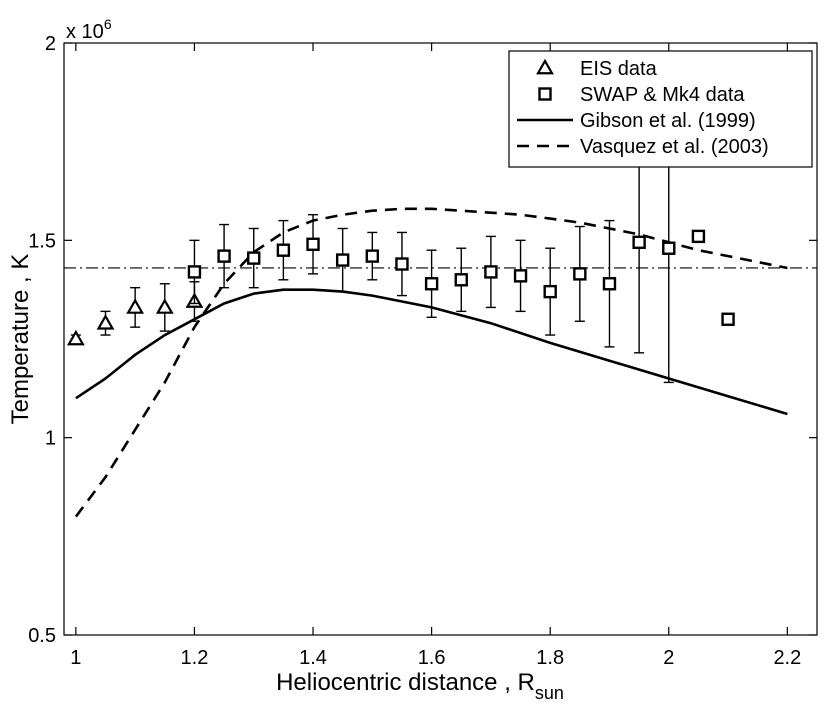 The height and width of the screenshot is (708, 830). I want to click on y-tick-label: 1, so click(50, 439).